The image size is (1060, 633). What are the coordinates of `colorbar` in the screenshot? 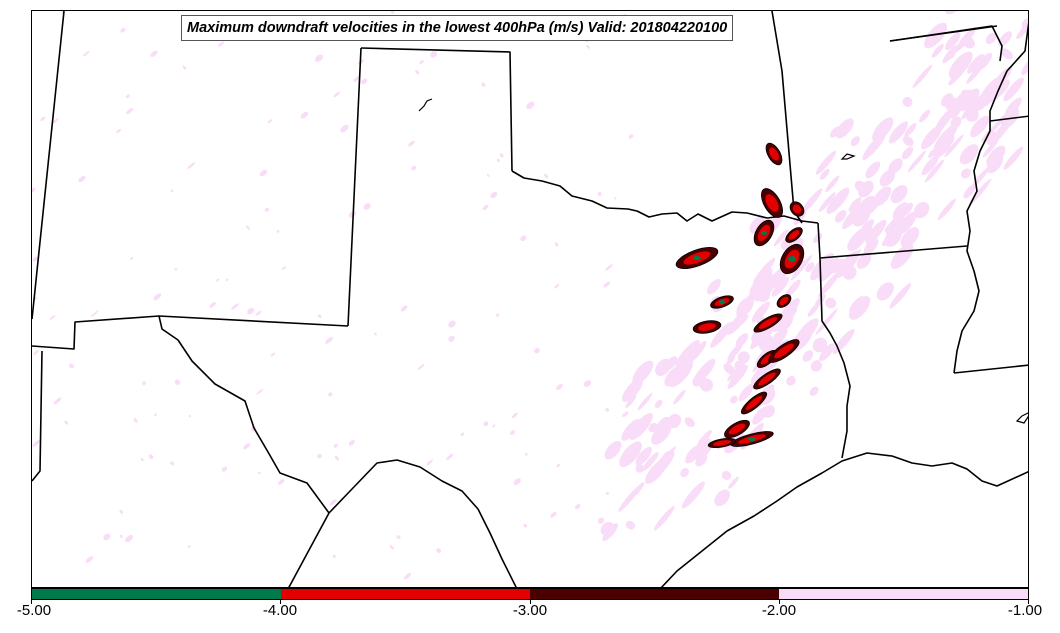 It's located at (530, 594).